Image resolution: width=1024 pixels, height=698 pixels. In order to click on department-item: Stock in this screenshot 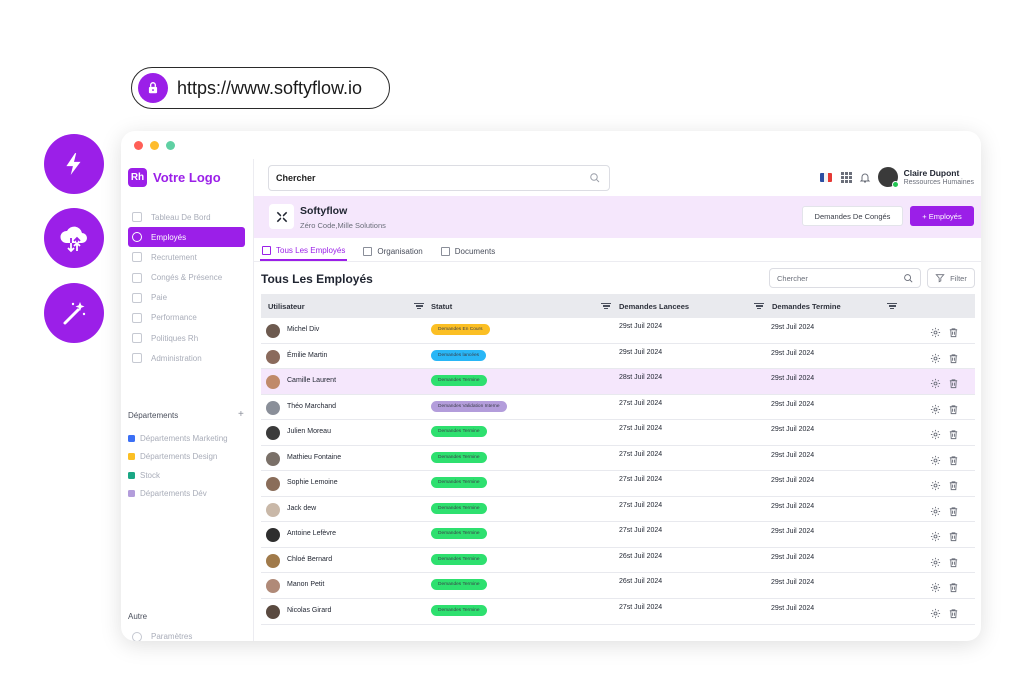, I will do `click(178, 475)`.